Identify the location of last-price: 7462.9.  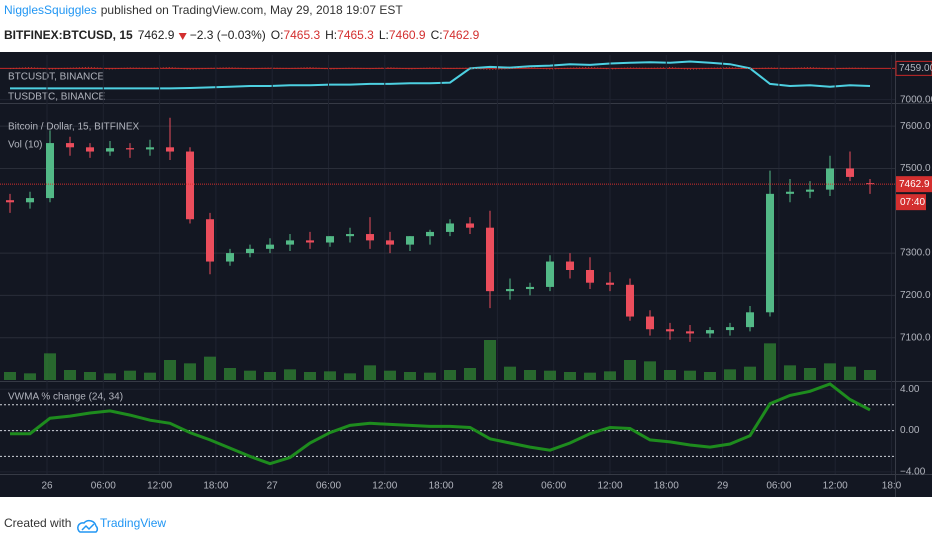
(156, 35).